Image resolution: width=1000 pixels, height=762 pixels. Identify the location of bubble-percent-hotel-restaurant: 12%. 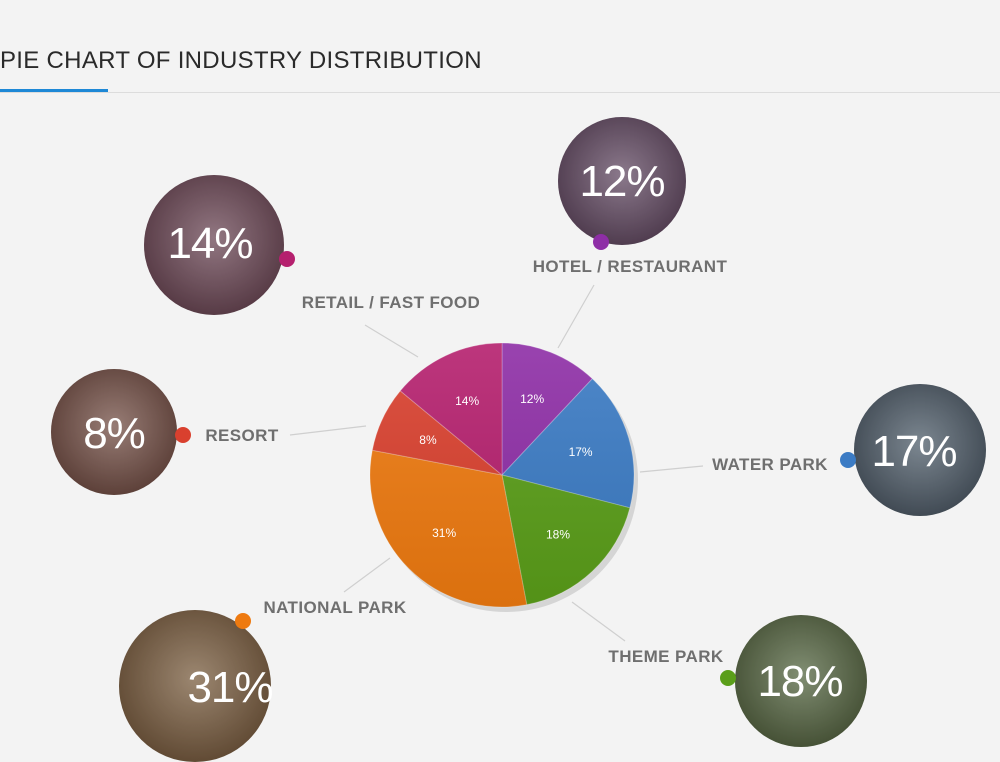
(621, 181).